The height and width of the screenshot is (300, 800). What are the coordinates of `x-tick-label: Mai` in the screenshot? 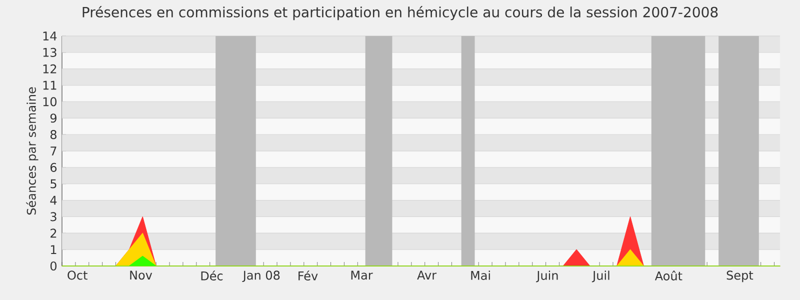 It's located at (480, 275).